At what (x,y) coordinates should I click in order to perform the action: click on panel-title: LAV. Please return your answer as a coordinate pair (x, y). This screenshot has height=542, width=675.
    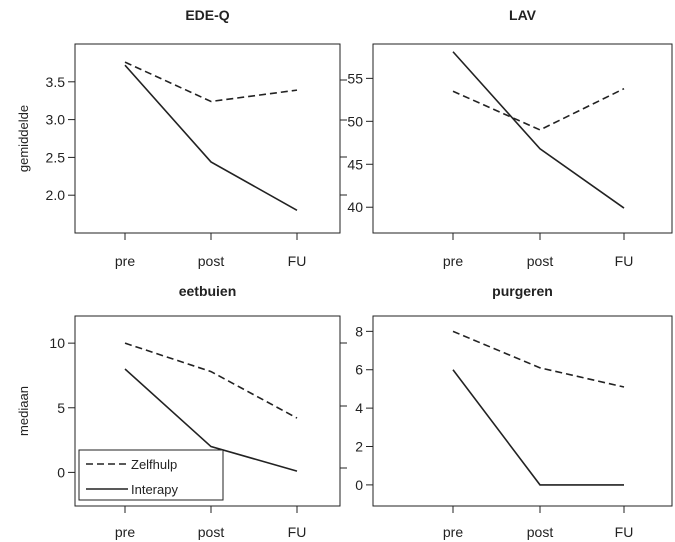
    Looking at the image, I should click on (523, 15).